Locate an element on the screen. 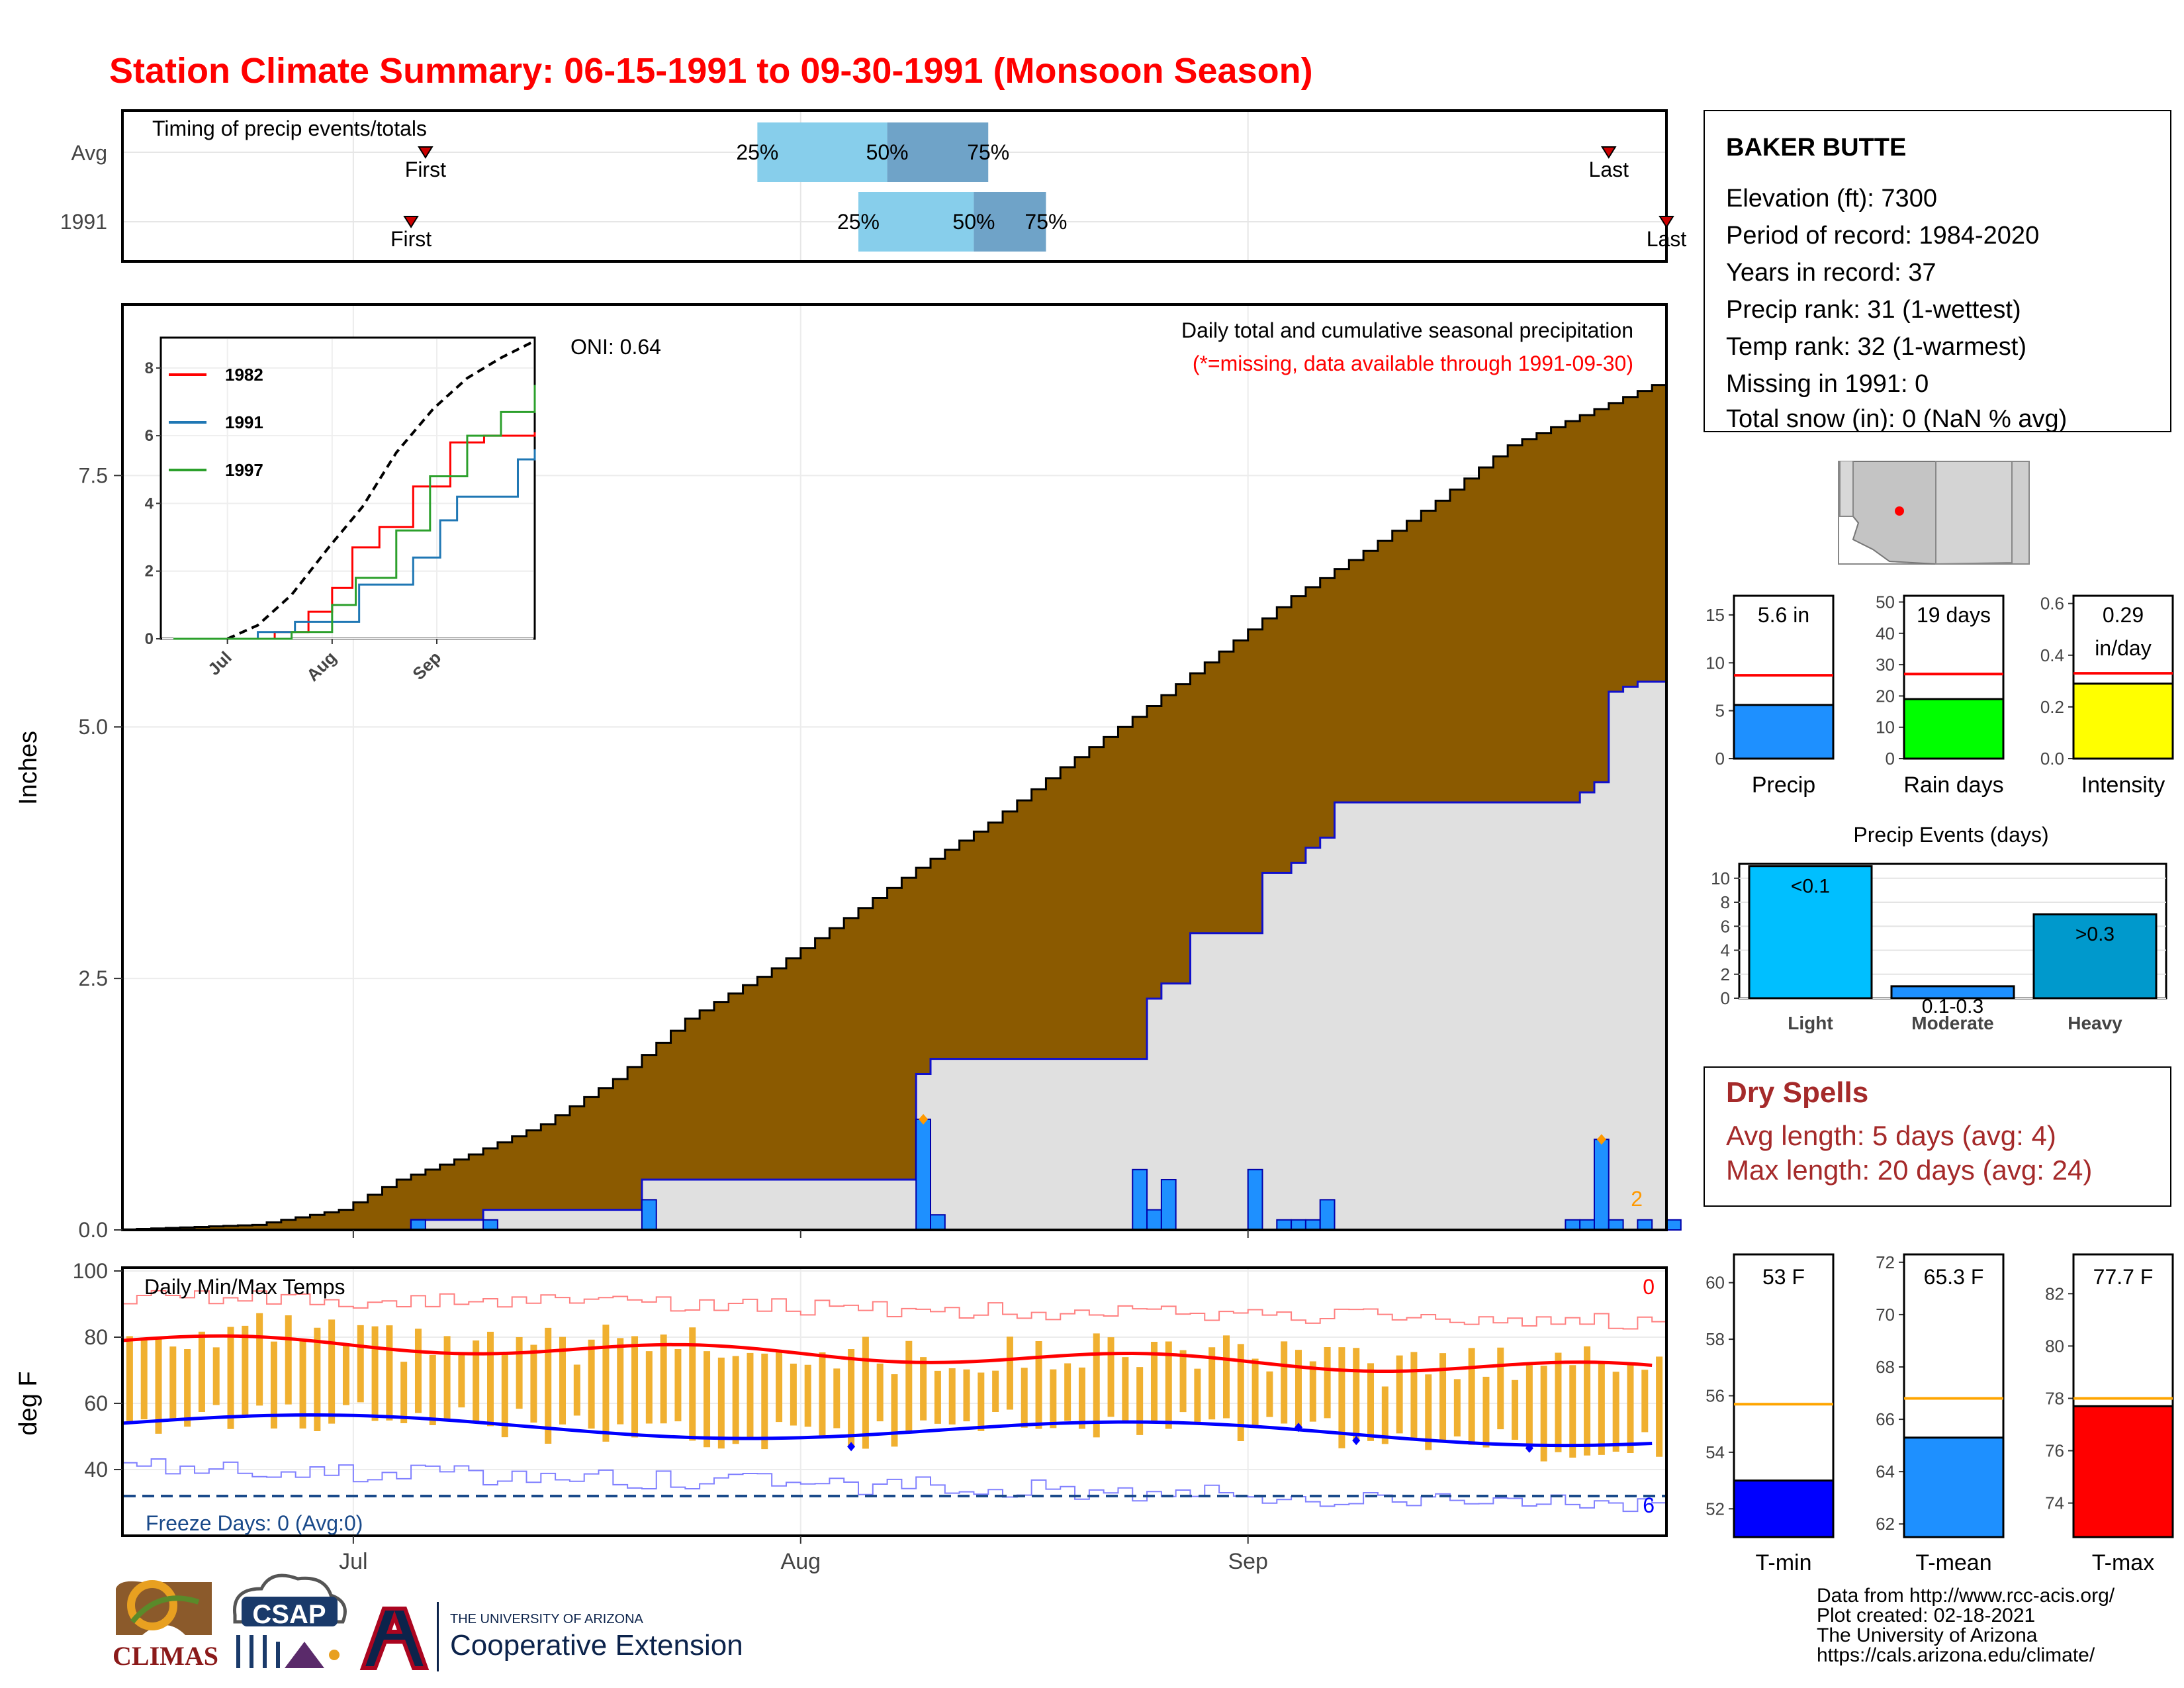 The width and height of the screenshot is (2184, 1688). total-ytick-label: 10 is located at coordinates (1885, 727).